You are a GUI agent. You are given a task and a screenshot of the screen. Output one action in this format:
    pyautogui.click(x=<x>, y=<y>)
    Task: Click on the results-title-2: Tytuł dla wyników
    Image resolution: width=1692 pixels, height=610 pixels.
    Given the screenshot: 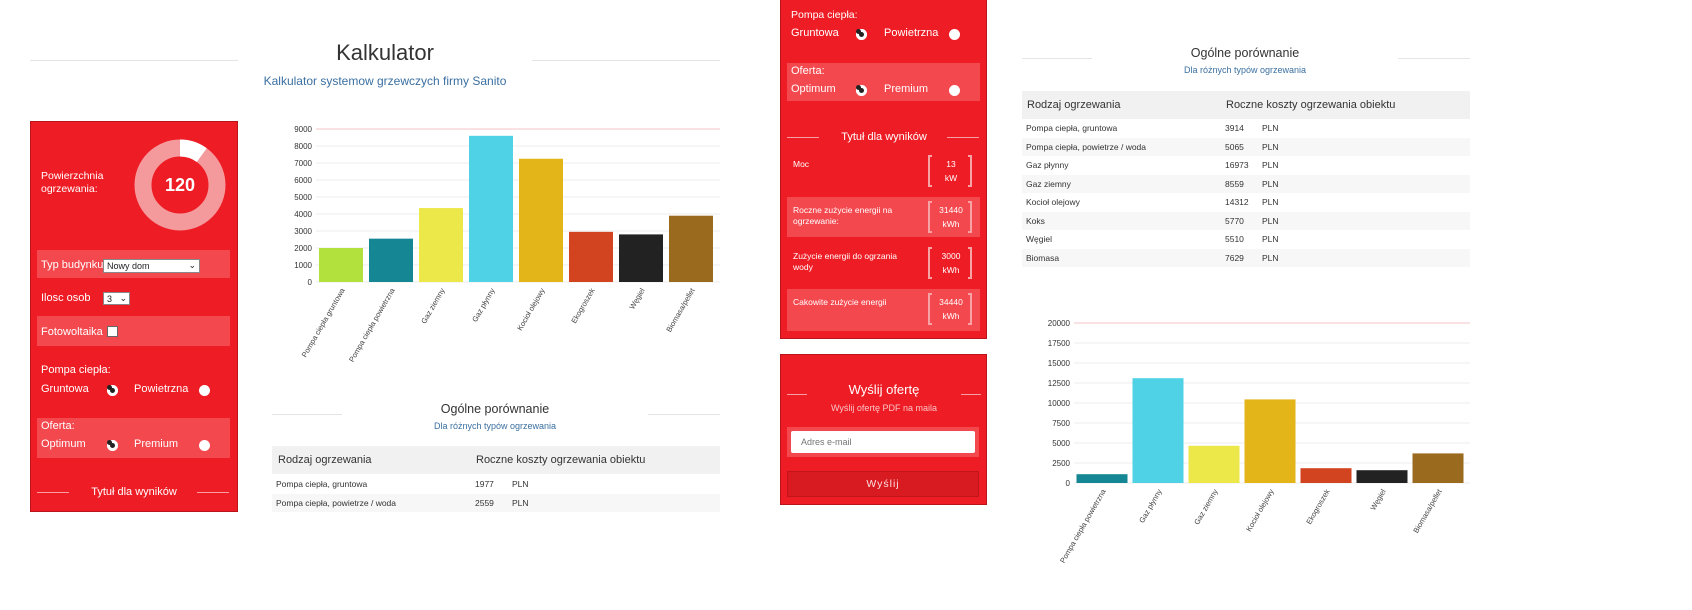 What is the action you would take?
    pyautogui.click(x=884, y=137)
    